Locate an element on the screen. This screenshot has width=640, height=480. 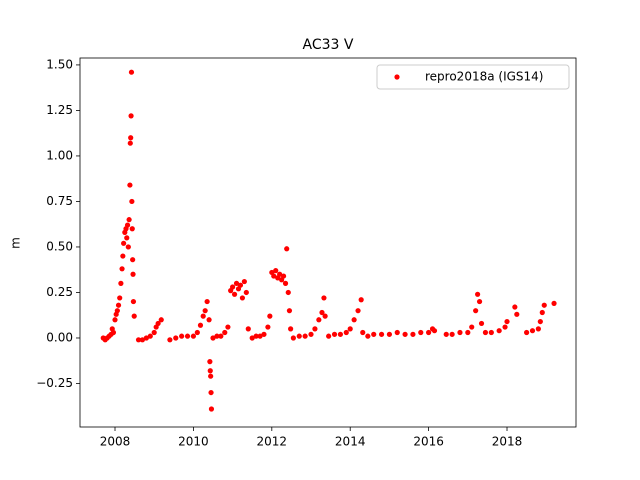
x-tick-label: 2012 is located at coordinates (272, 442).